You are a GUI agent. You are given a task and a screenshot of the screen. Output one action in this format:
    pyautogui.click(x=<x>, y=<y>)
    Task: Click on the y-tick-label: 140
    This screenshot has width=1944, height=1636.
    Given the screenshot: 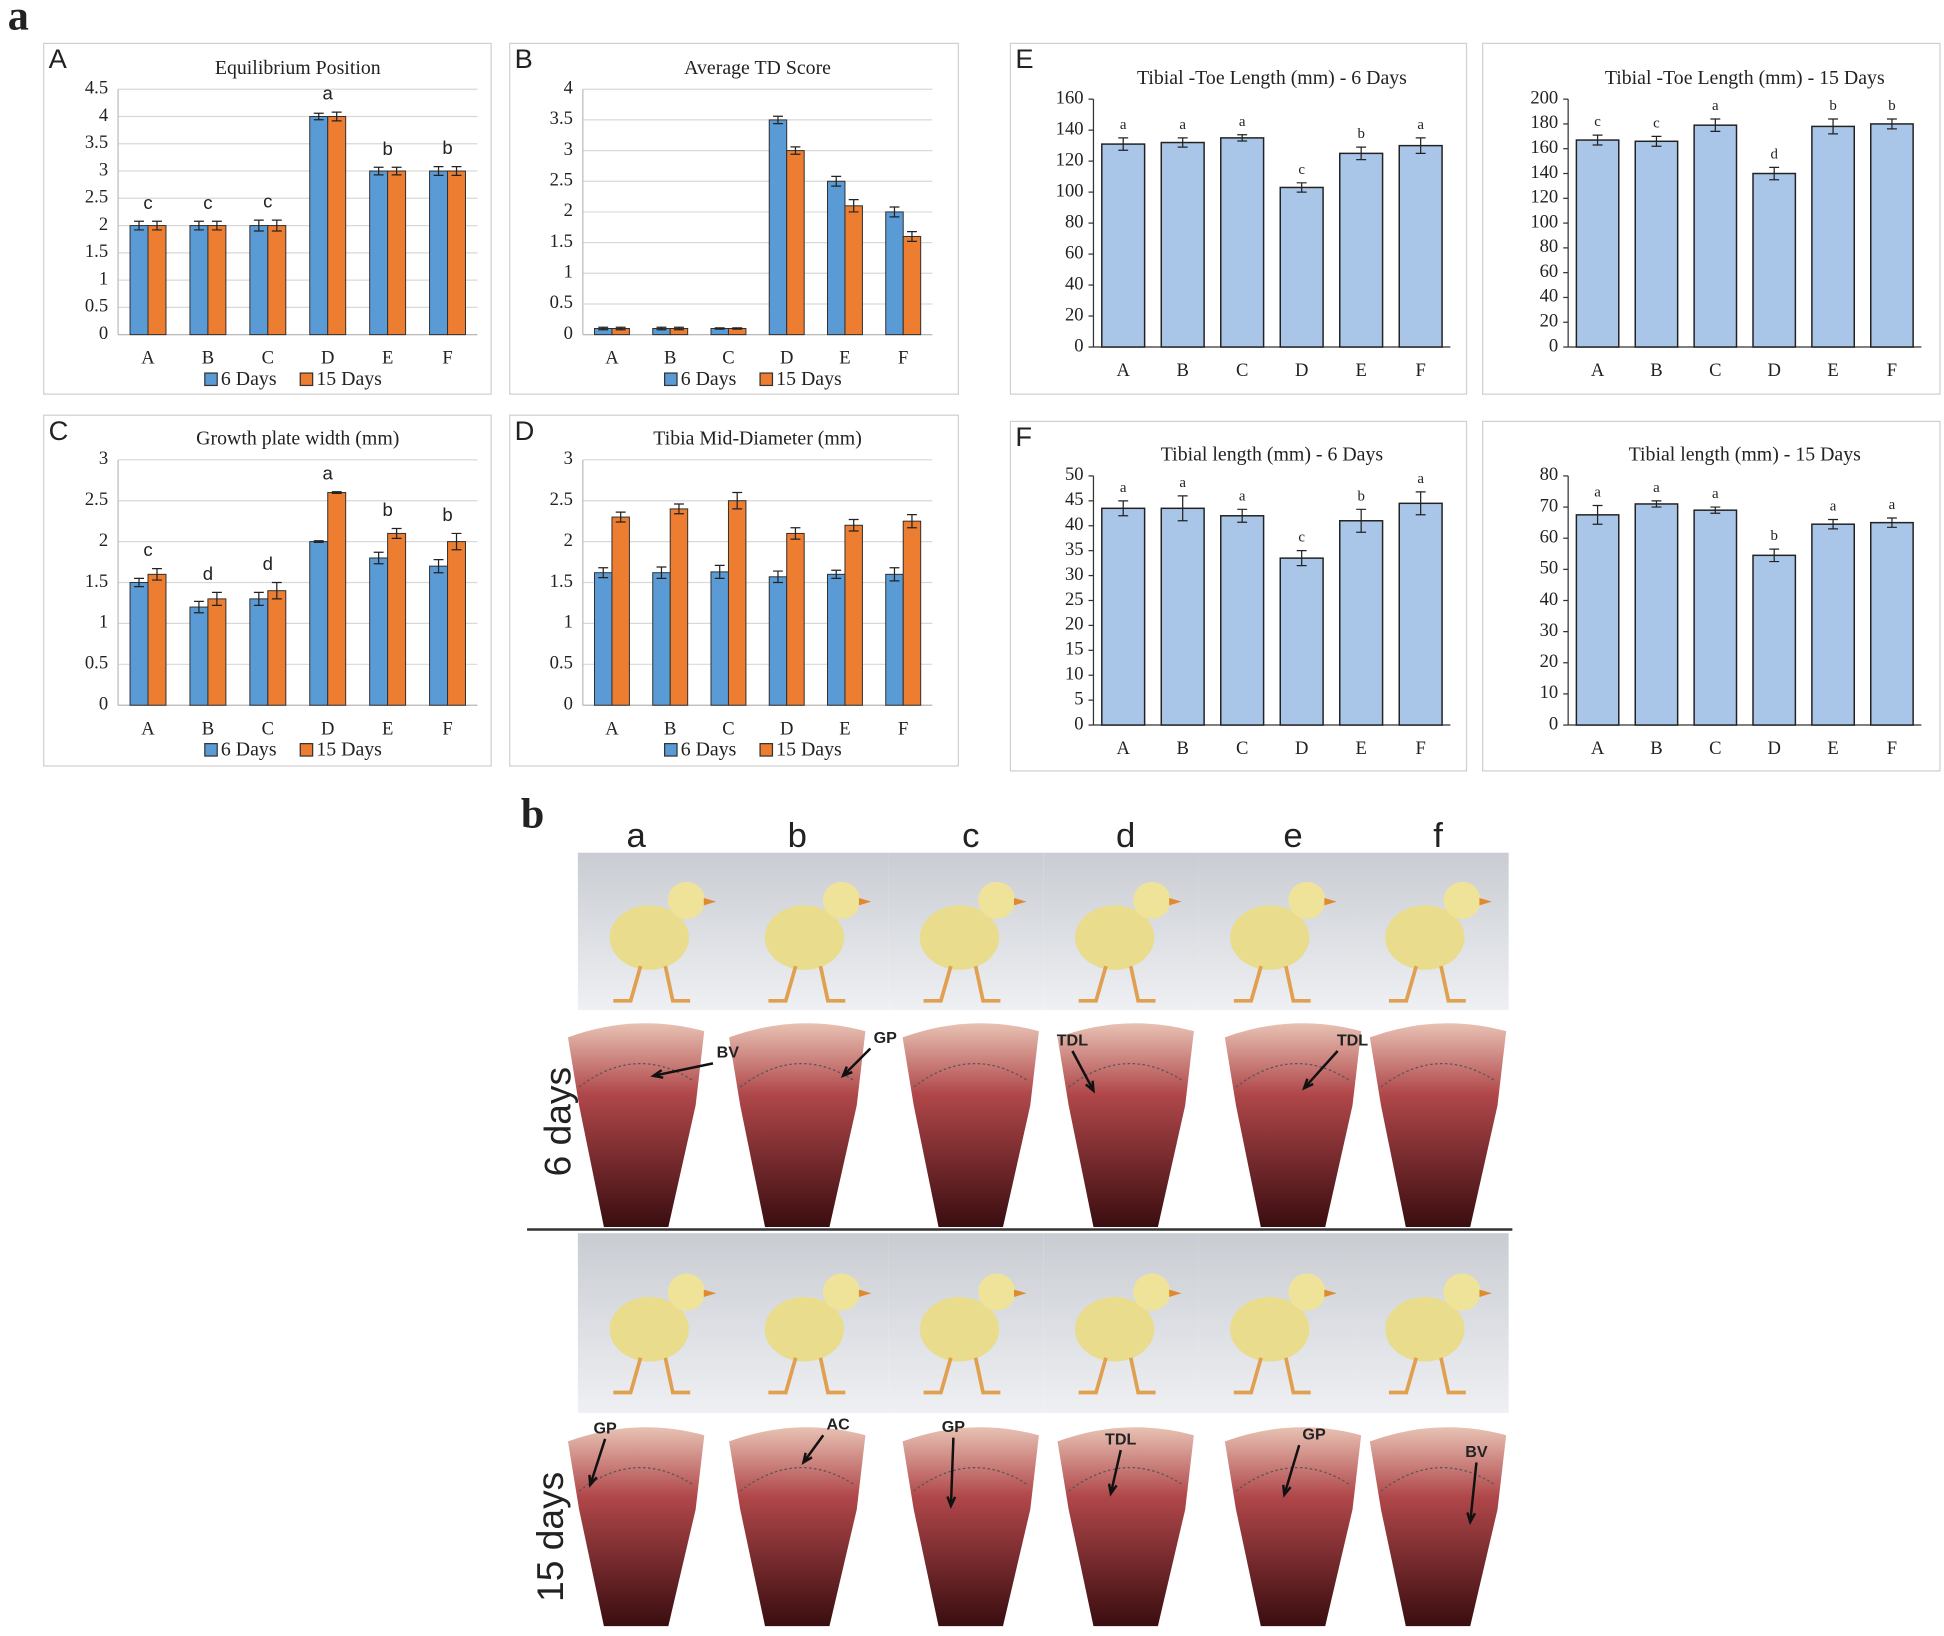 What is the action you would take?
    pyautogui.click(x=1070, y=128)
    